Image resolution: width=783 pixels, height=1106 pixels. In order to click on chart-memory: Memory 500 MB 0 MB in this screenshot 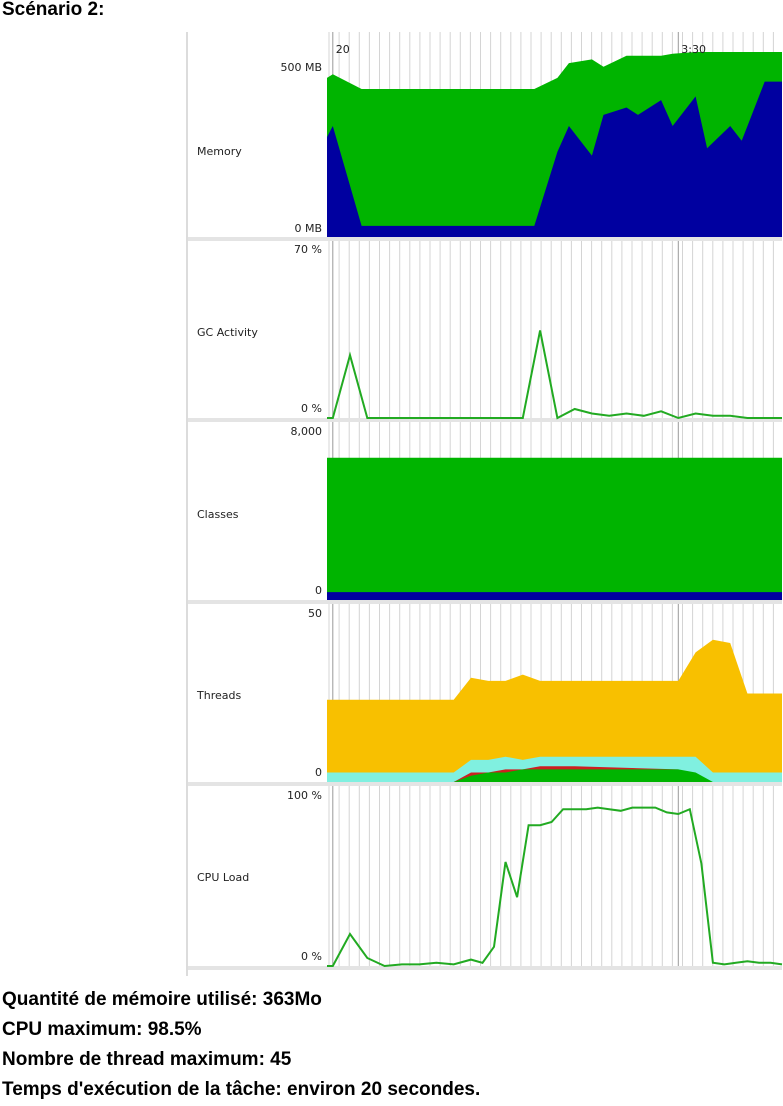, I will do `click(489, 144)`.